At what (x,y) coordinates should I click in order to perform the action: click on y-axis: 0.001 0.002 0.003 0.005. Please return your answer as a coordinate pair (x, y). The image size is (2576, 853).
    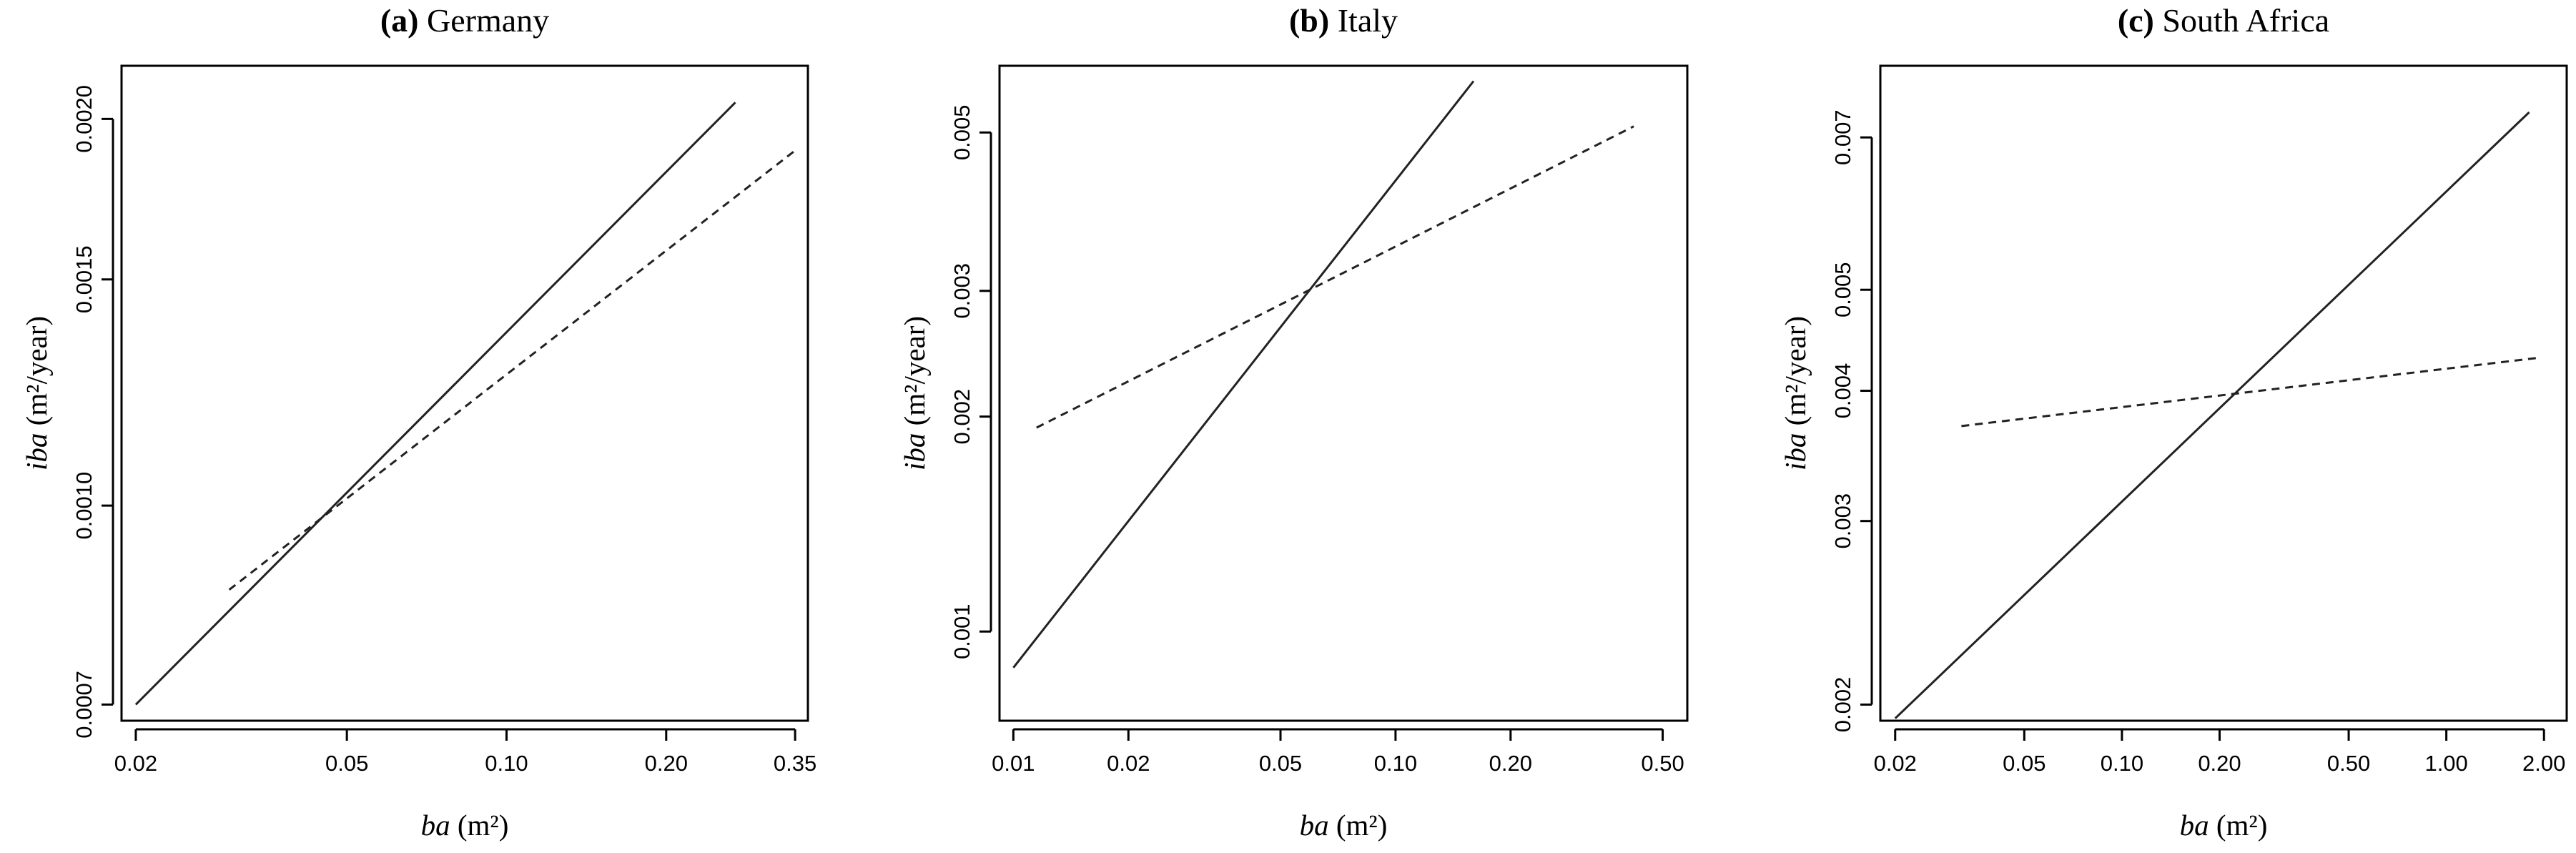
    Looking at the image, I should click on (970, 382).